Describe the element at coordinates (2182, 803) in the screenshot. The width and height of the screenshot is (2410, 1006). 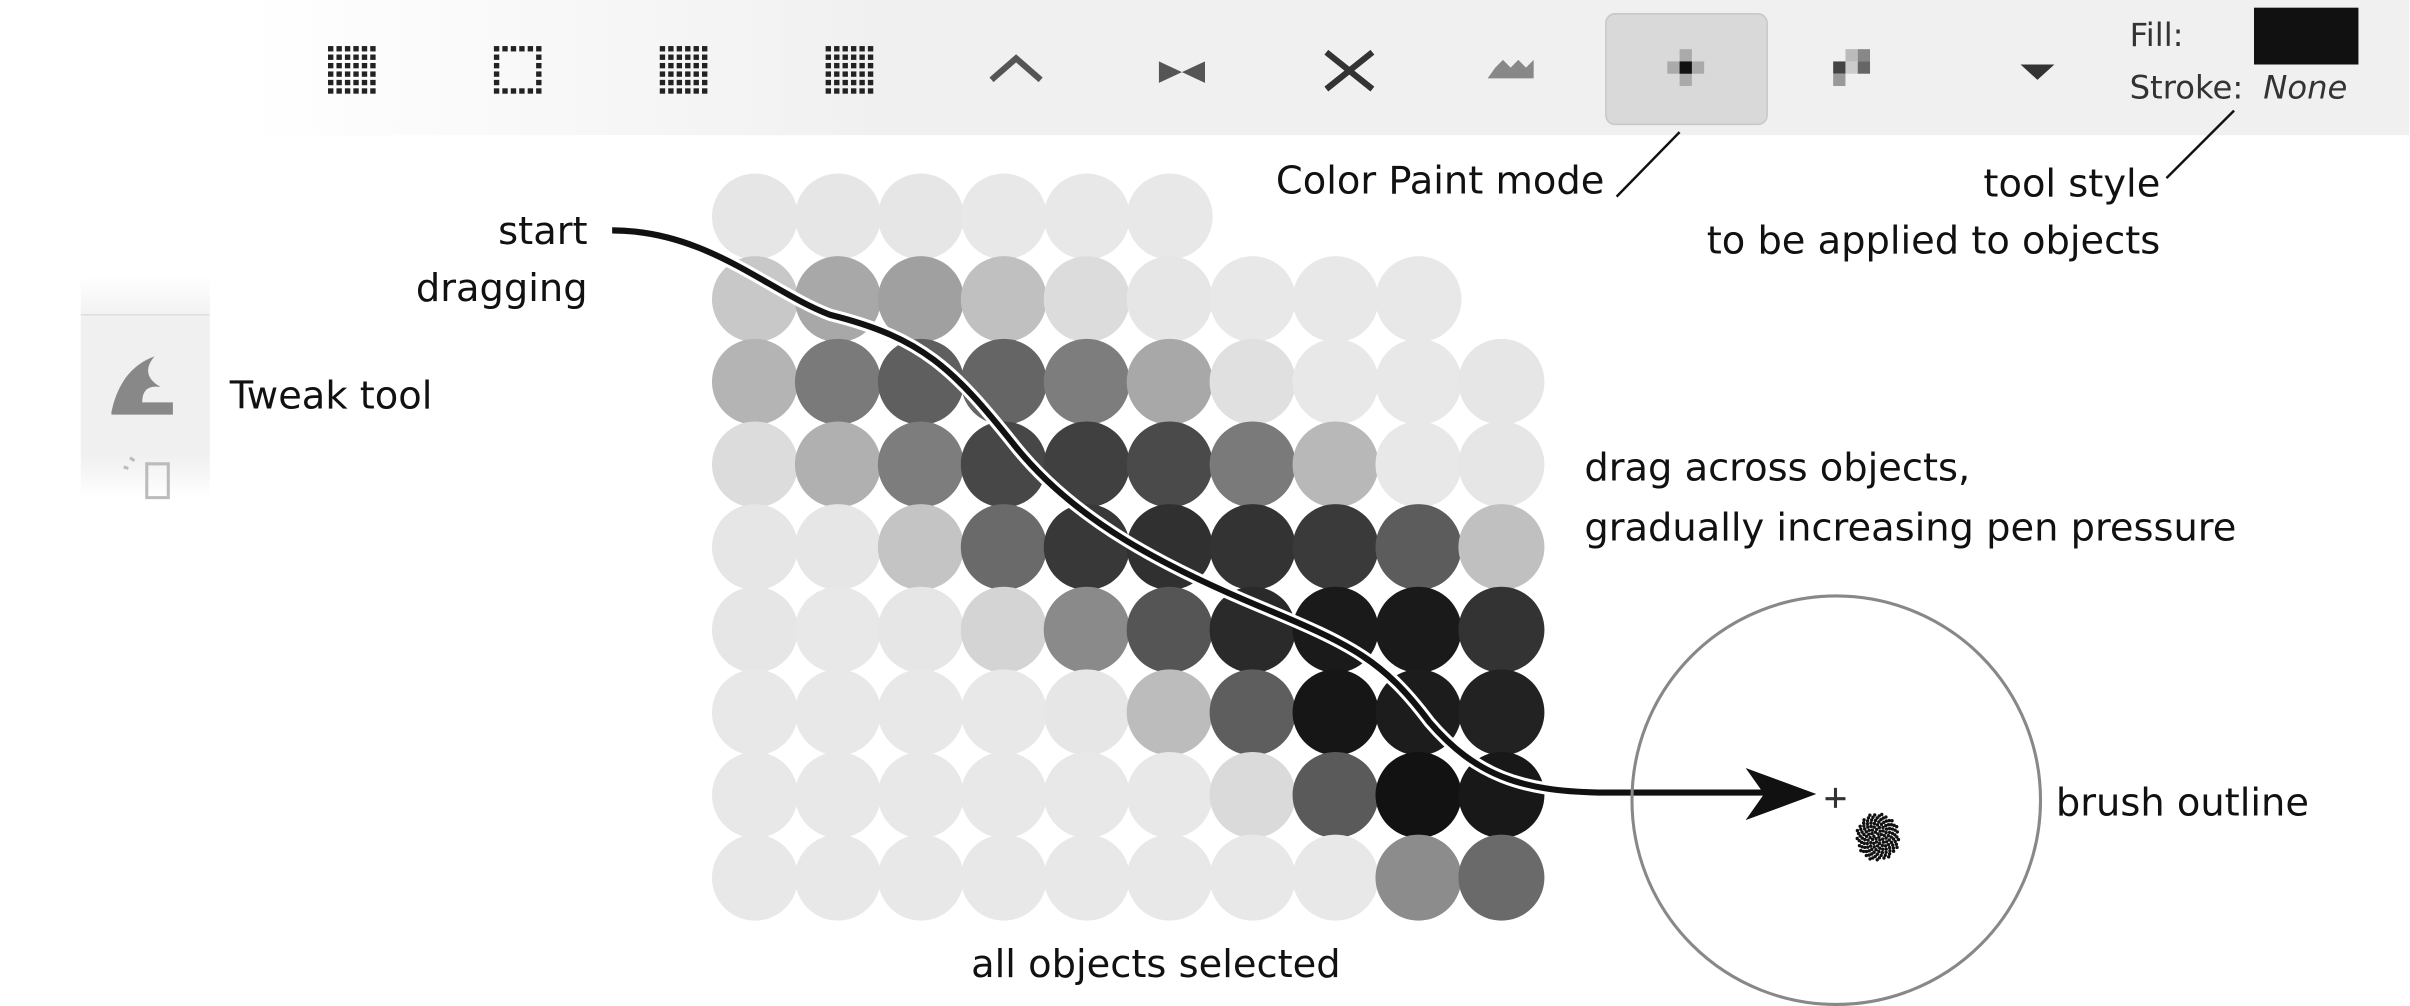
I see `brush-label: brush outline` at that location.